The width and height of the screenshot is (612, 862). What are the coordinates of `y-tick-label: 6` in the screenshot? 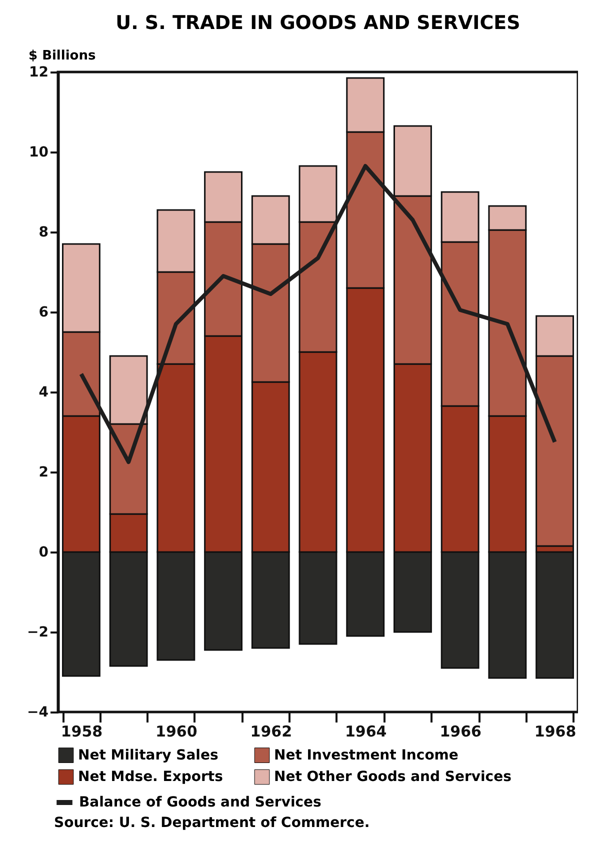 It's located at (43, 312).